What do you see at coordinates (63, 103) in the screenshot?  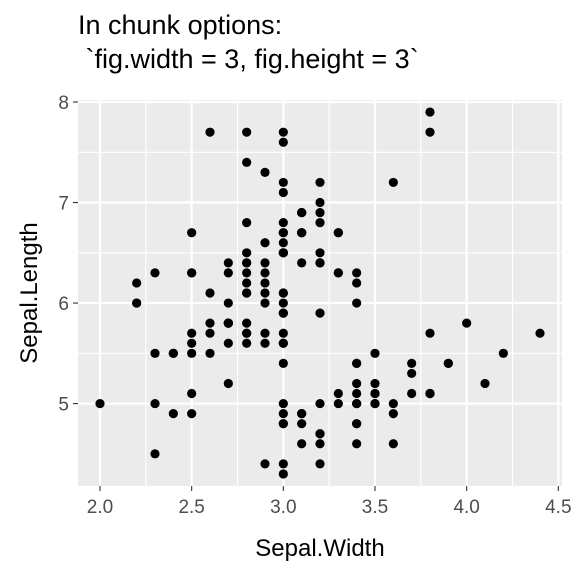 I see `y-tick-label: 8` at bounding box center [63, 103].